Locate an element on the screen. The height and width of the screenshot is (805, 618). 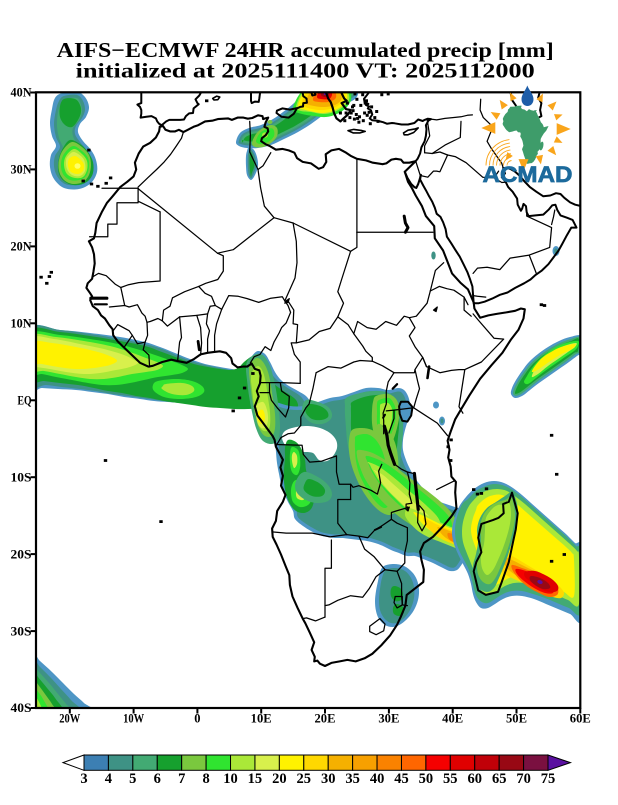
svg-text: 35 is located at coordinates (352, 779).